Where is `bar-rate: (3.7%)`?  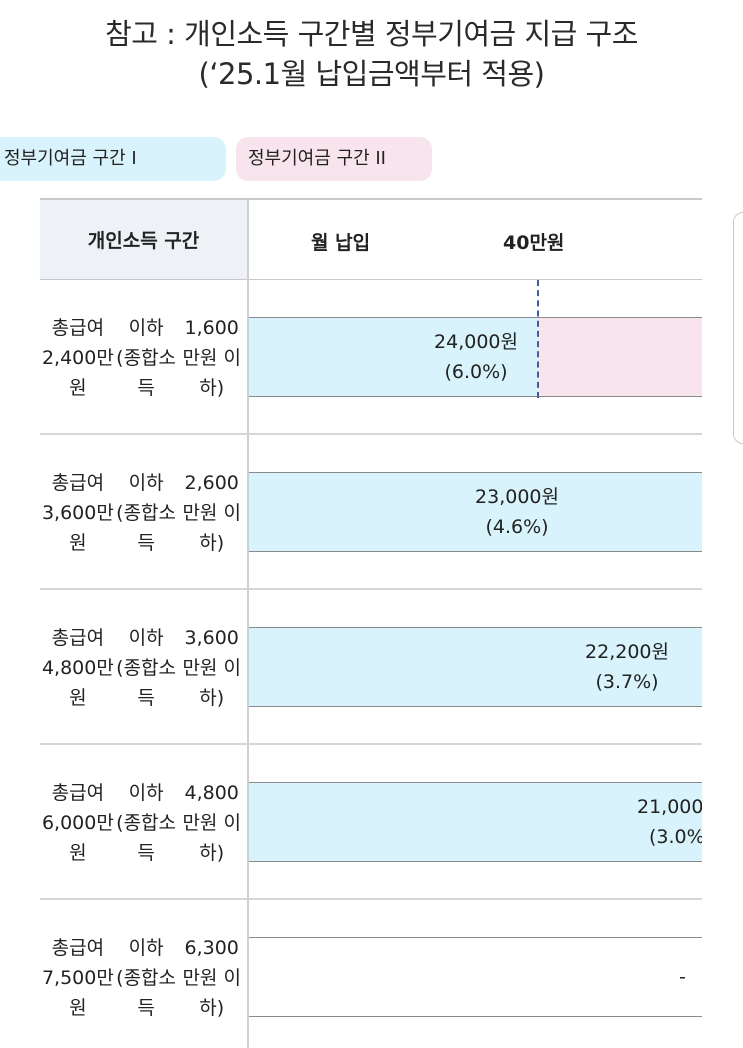
bar-rate: (3.7%) is located at coordinates (627, 682).